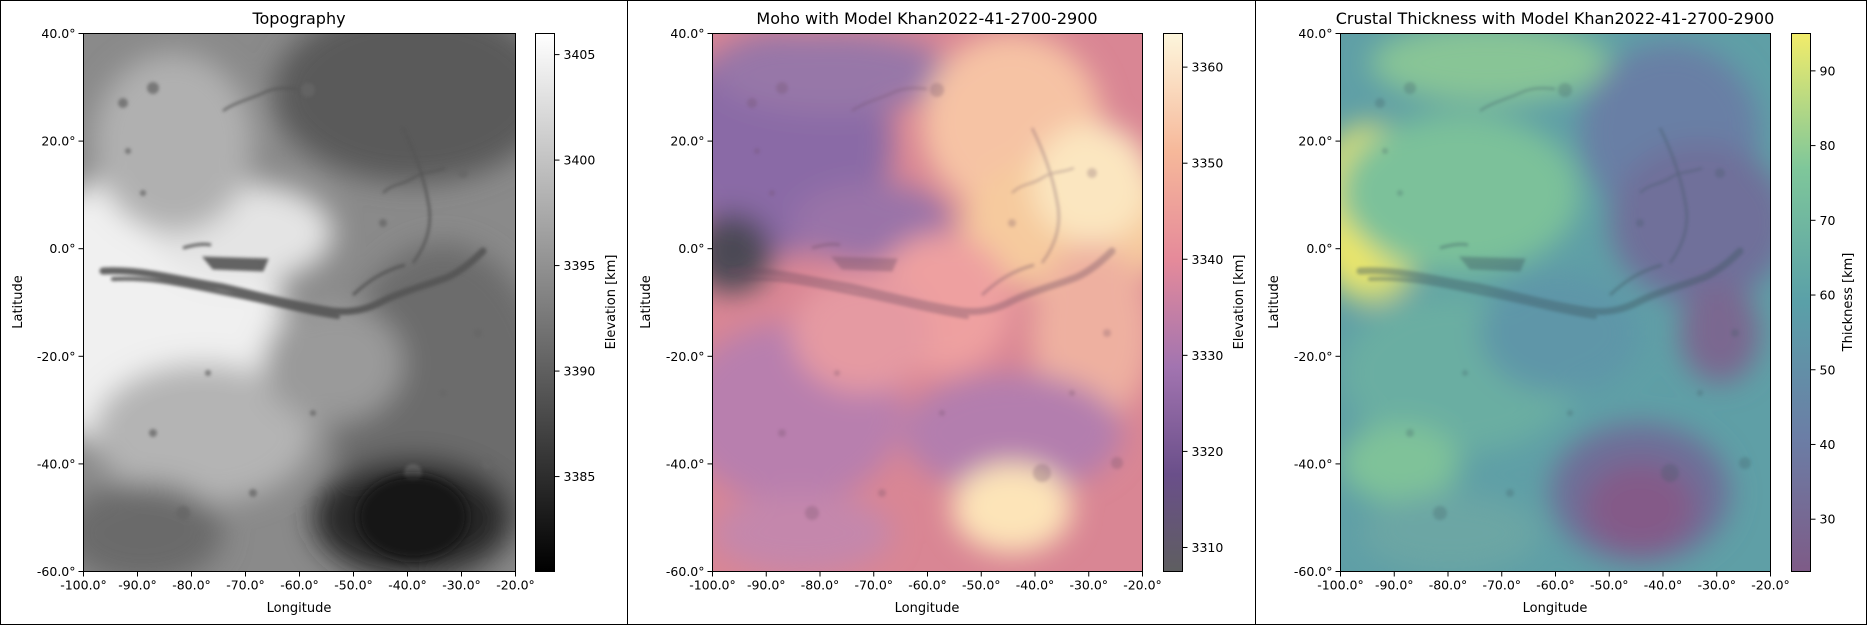  What do you see at coordinates (580, 54) in the screenshot?
I see `colorbar-tick-label: 3405` at bounding box center [580, 54].